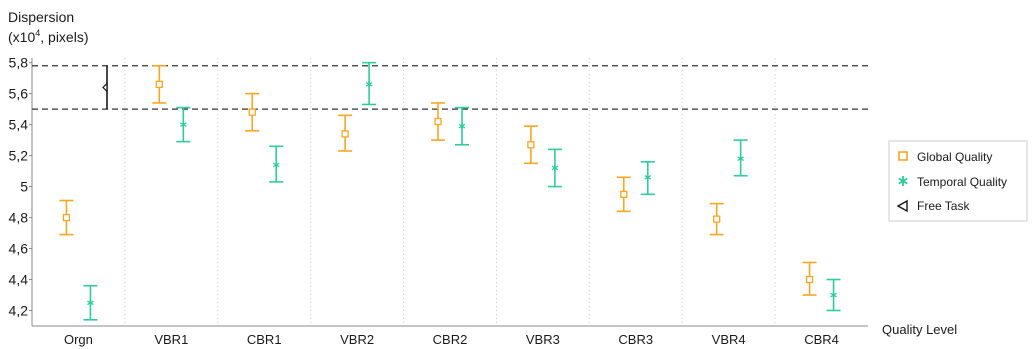 The width and height of the screenshot is (1032, 349). Describe the element at coordinates (962, 182) in the screenshot. I see `legend-label-temporal-quality: Temporal Quality` at that location.